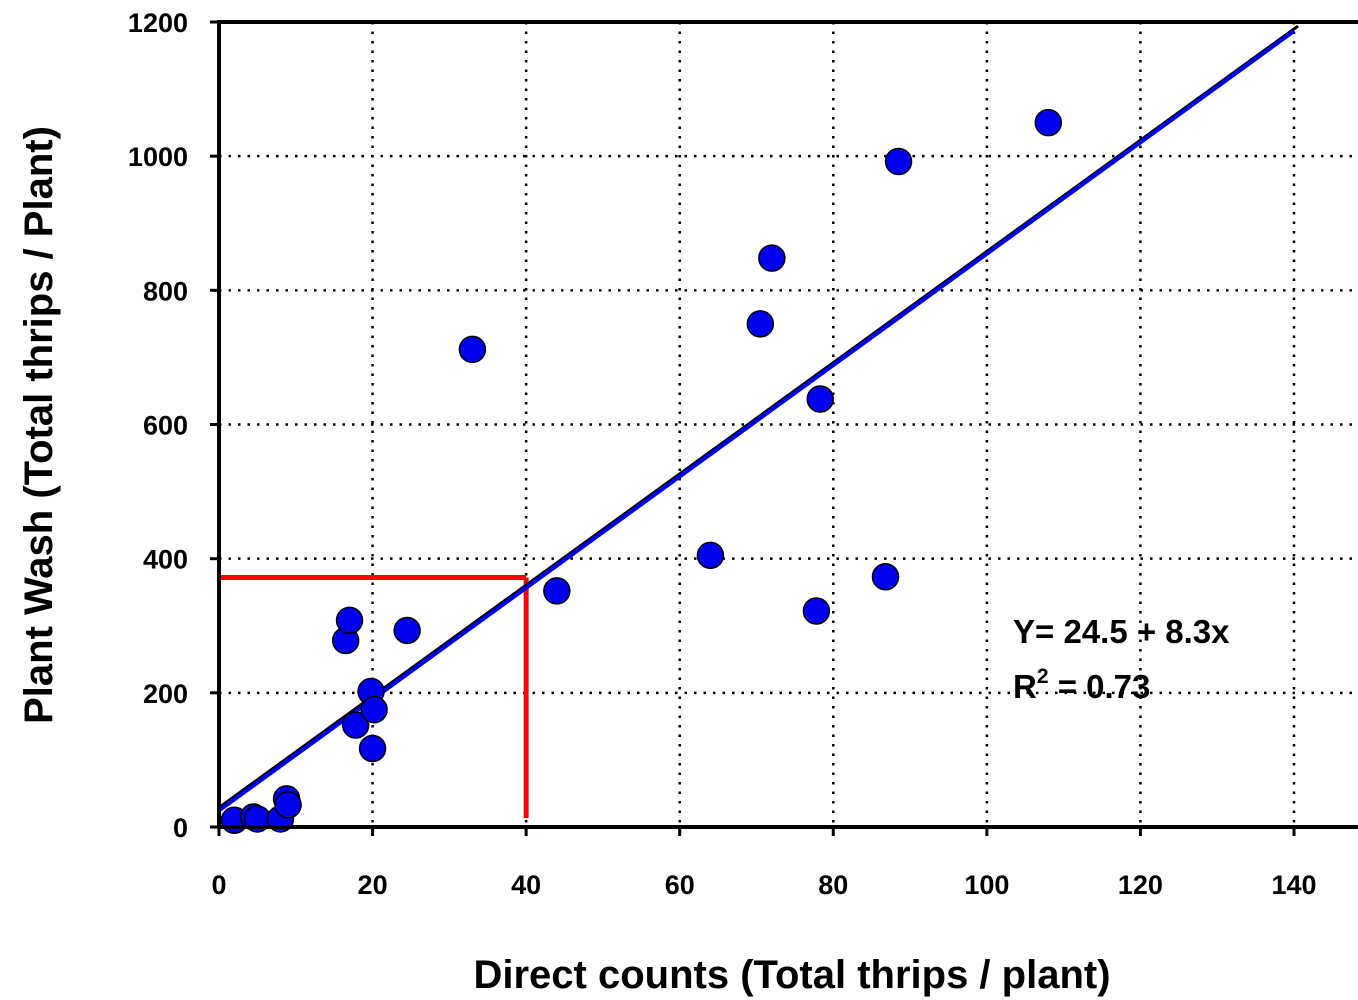 The image size is (1358, 1000). What do you see at coordinates (373, 885) in the screenshot?
I see `x-tick-label: 20` at bounding box center [373, 885].